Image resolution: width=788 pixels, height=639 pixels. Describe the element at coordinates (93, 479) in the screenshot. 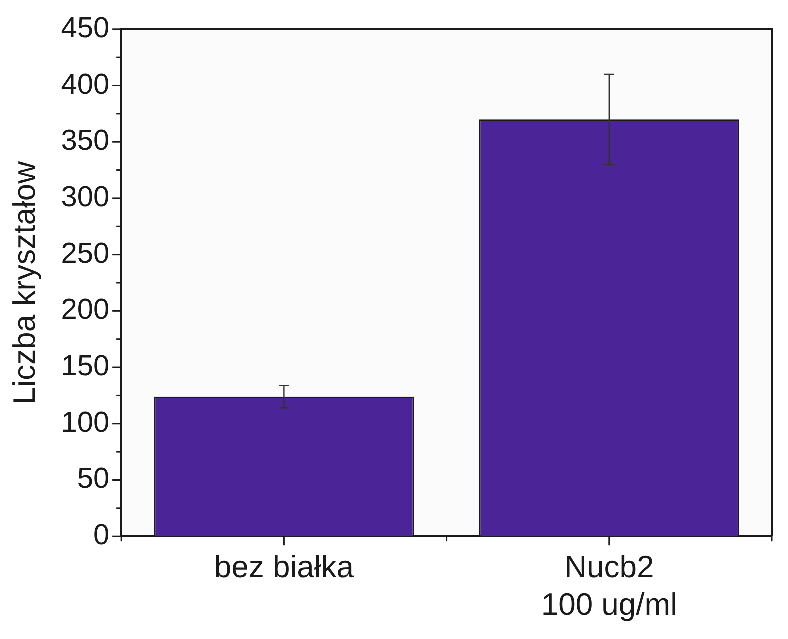

I see `y-tick-label: 50` at that location.